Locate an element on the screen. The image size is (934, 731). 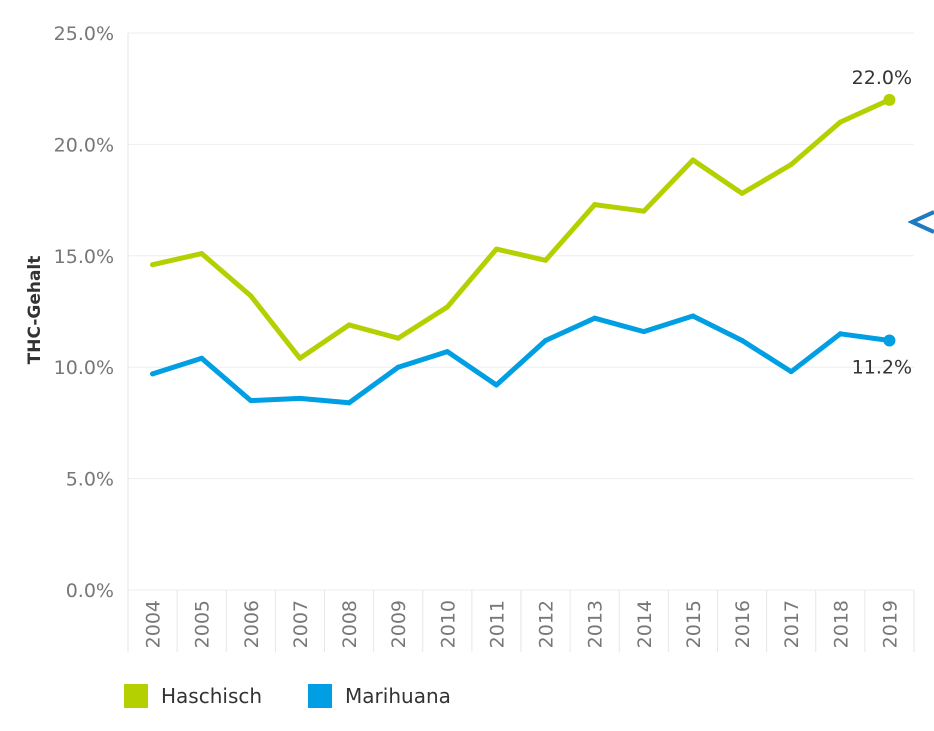
data-point-haschisch-2010 is located at coordinates (447, 307).